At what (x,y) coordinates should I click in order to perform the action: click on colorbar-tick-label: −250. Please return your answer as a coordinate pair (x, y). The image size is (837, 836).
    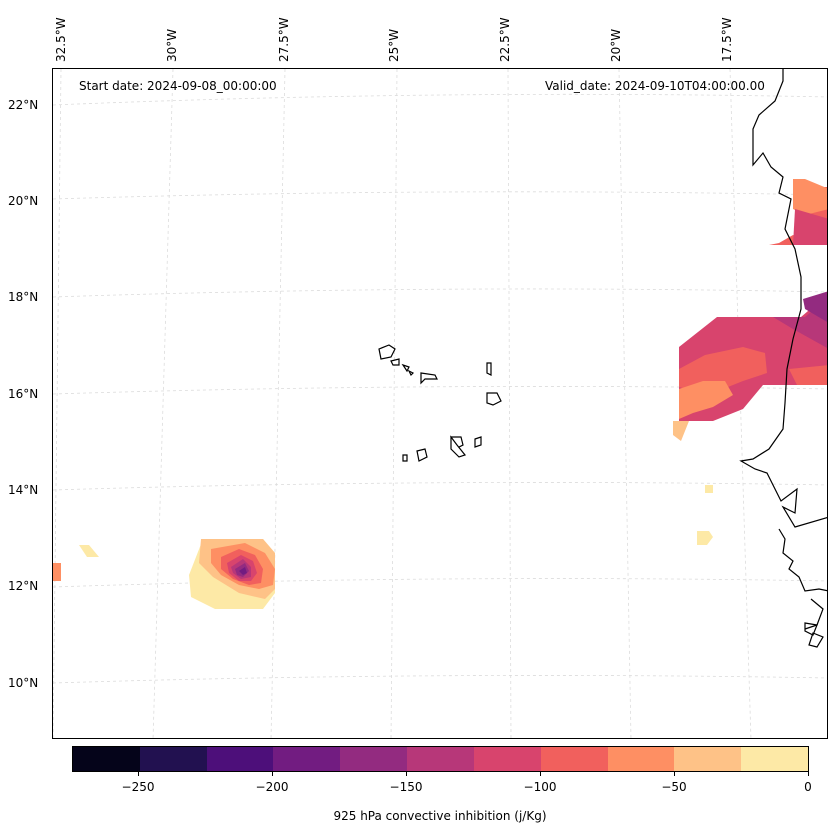
    Looking at the image, I should click on (138, 787).